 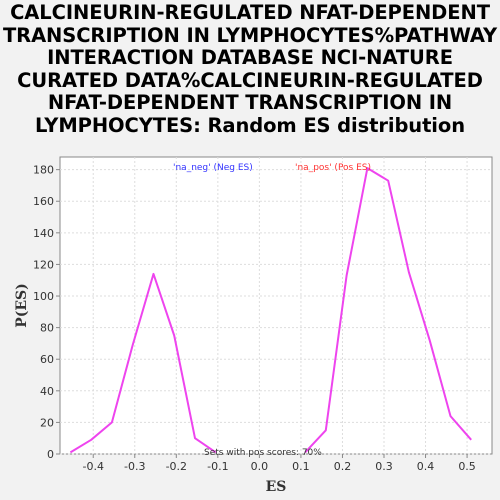 What do you see at coordinates (43, 296) in the screenshot?
I see `y-tick-label: 100` at bounding box center [43, 296].